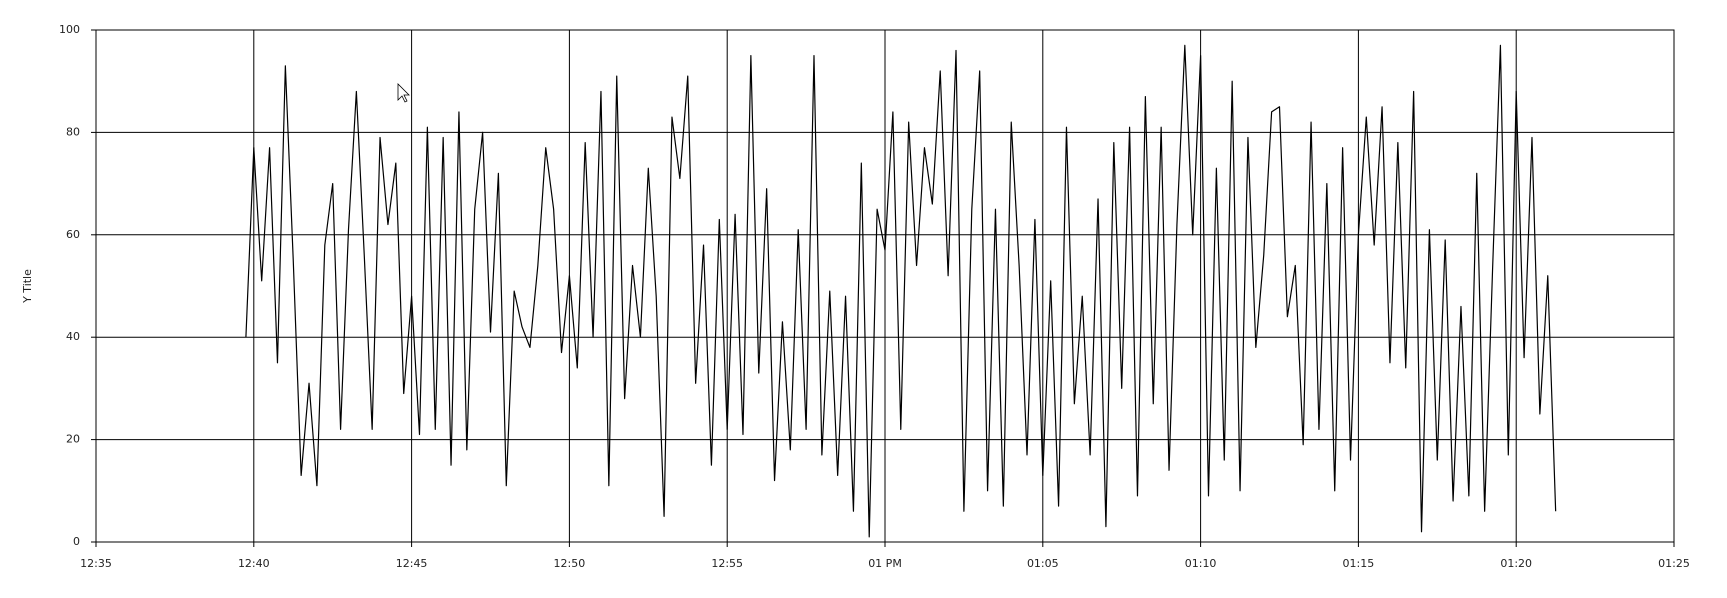 The height and width of the screenshot is (598, 1727). Describe the element at coordinates (403, 93) in the screenshot. I see `mouse-cursor` at that location.